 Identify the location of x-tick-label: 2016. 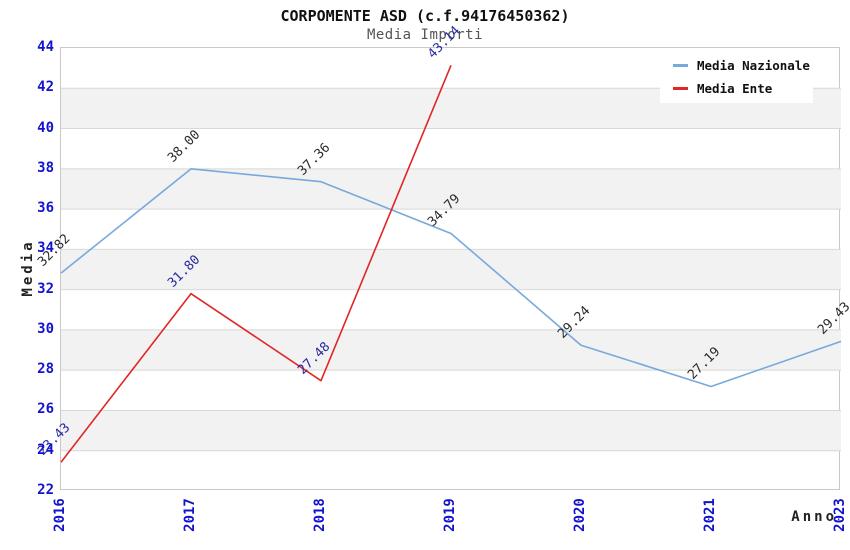
(60, 515).